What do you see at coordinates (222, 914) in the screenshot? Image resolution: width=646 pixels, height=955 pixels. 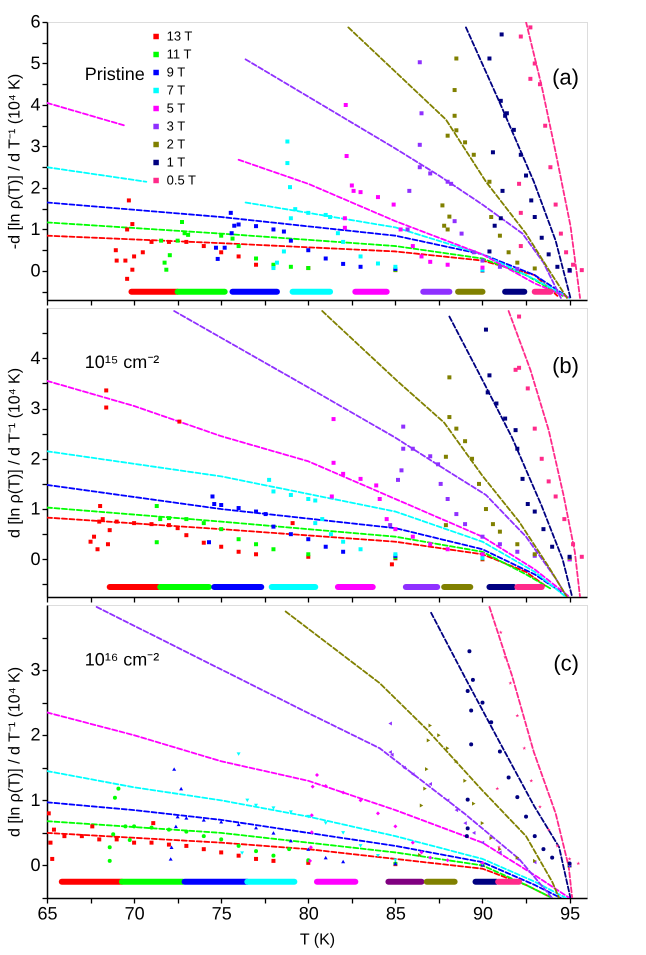 I see `x-tick-label: 75` at bounding box center [222, 914].